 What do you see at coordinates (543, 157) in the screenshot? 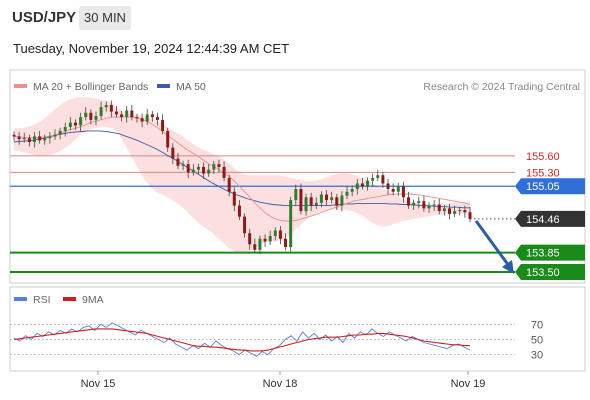
I see `level-label-155.60: 155.60` at bounding box center [543, 157].